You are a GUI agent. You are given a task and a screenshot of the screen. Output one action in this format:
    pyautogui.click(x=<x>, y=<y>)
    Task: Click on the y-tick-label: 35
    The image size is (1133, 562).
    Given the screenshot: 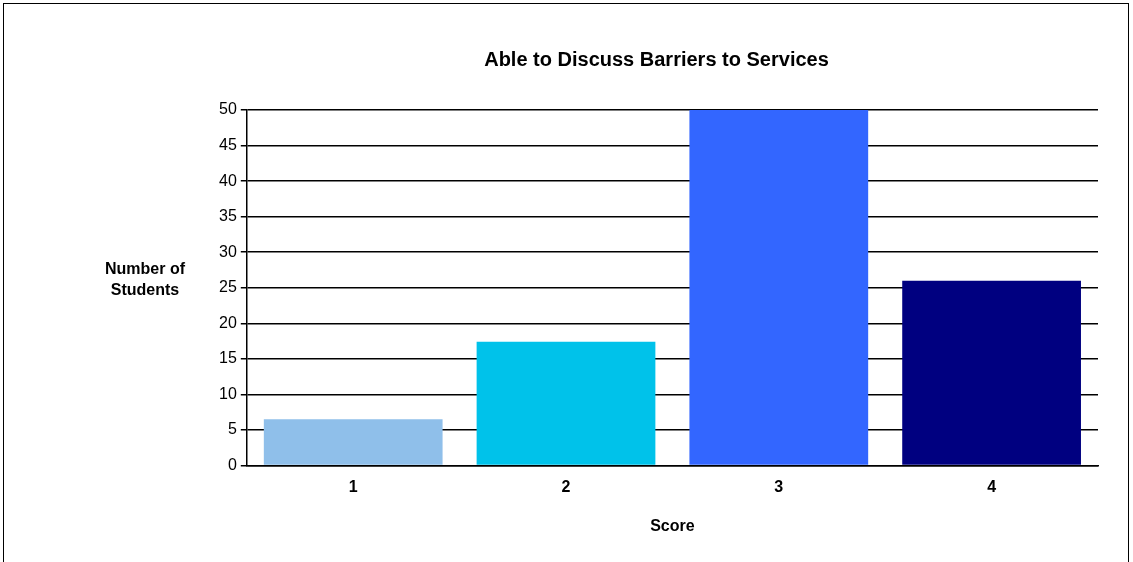 What is the action you would take?
    pyautogui.click(x=228, y=216)
    